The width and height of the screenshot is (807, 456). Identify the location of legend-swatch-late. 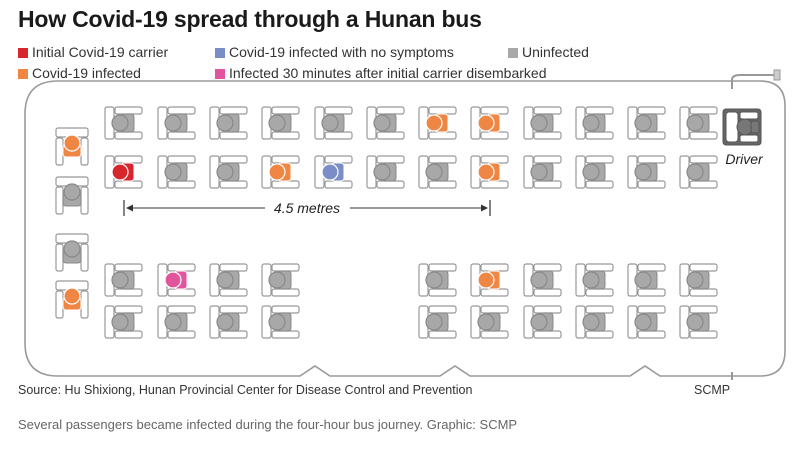
(220, 74).